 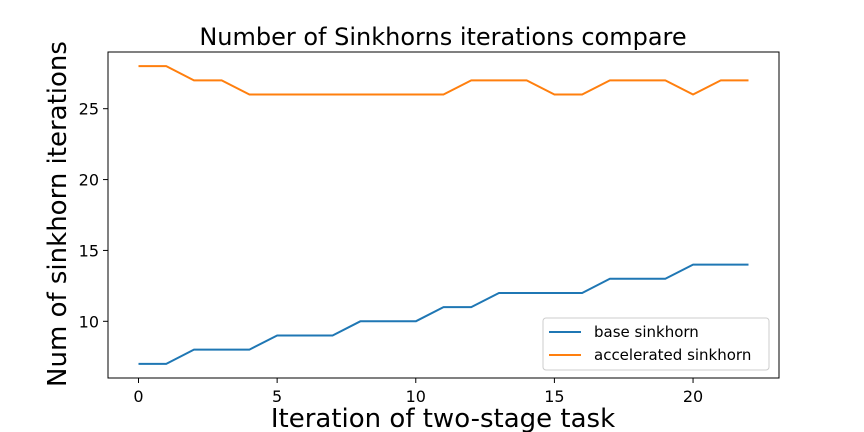 What do you see at coordinates (442, 37) in the screenshot?
I see `chart-title: Number of Sinkhorns iterations compare` at bounding box center [442, 37].